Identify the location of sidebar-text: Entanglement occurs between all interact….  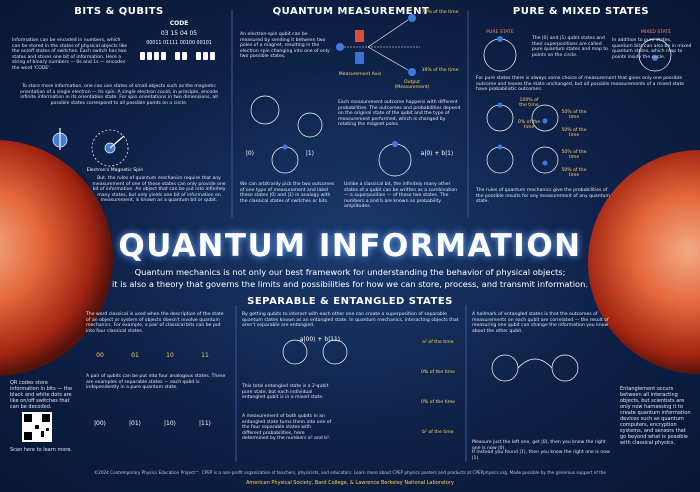
(655, 416).